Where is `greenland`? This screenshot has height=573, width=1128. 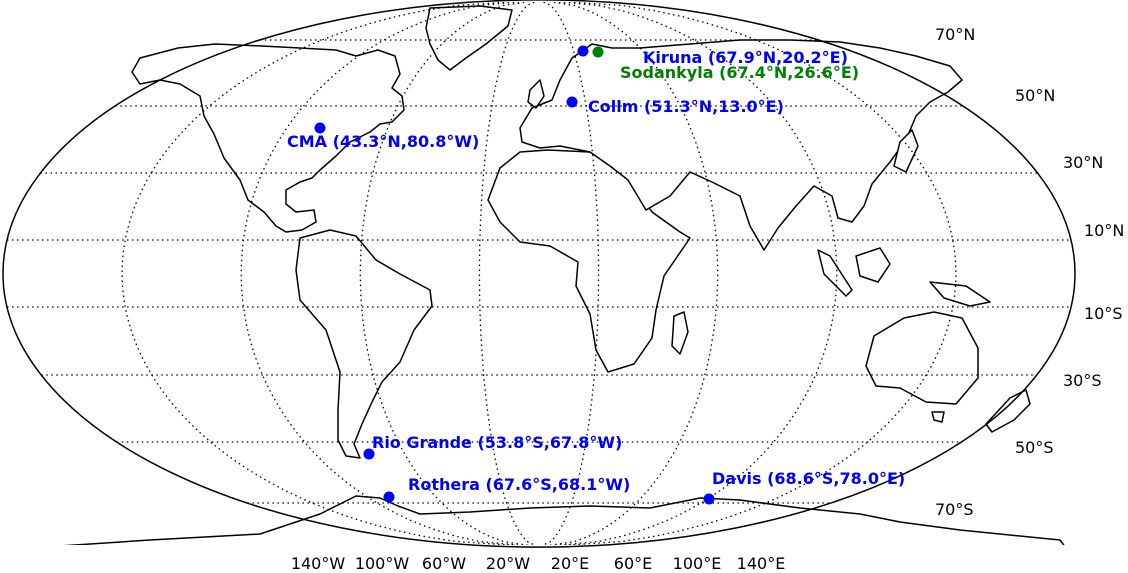 greenland is located at coordinates (469, 38).